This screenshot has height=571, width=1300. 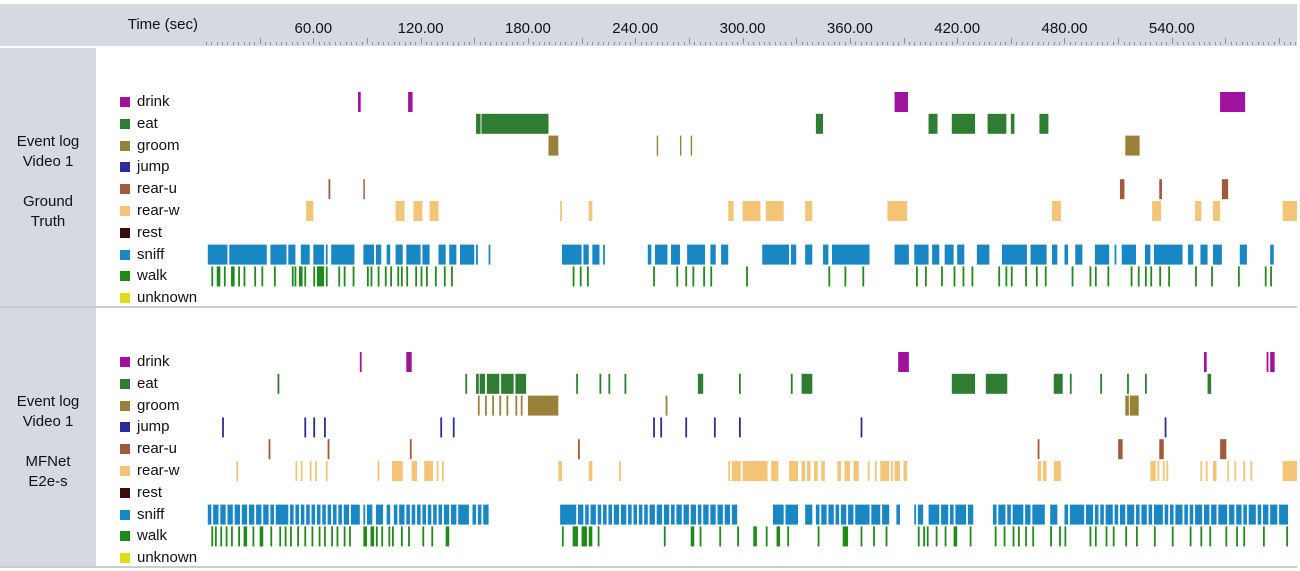 I want to click on legend-label: rear-w, so click(x=158, y=470).